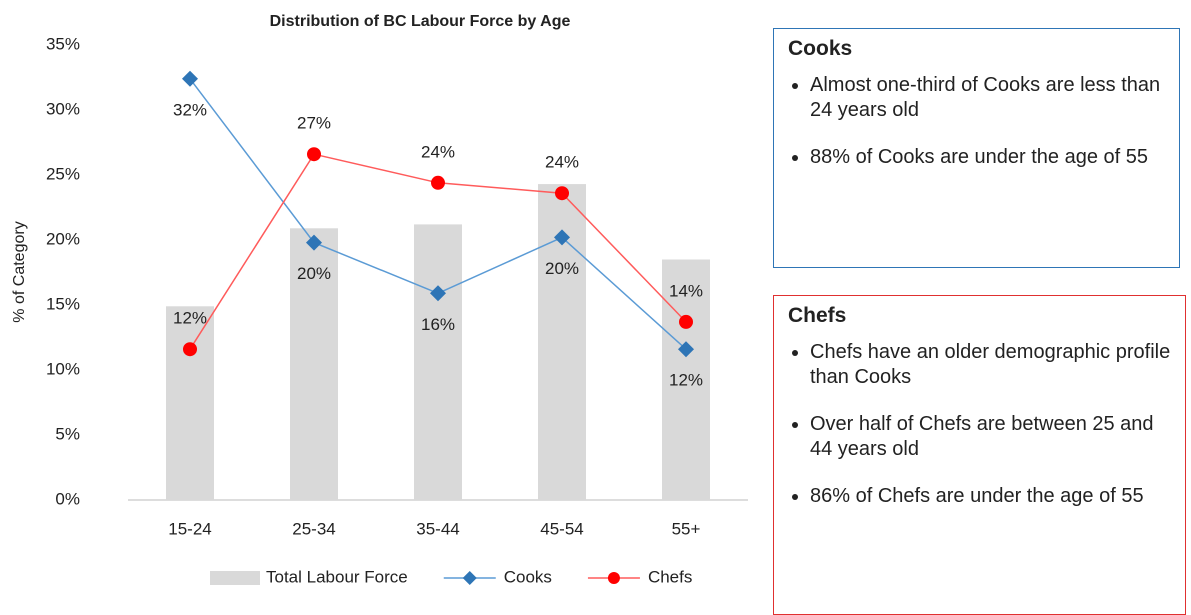  I want to click on data-label: 27%, so click(314, 123).